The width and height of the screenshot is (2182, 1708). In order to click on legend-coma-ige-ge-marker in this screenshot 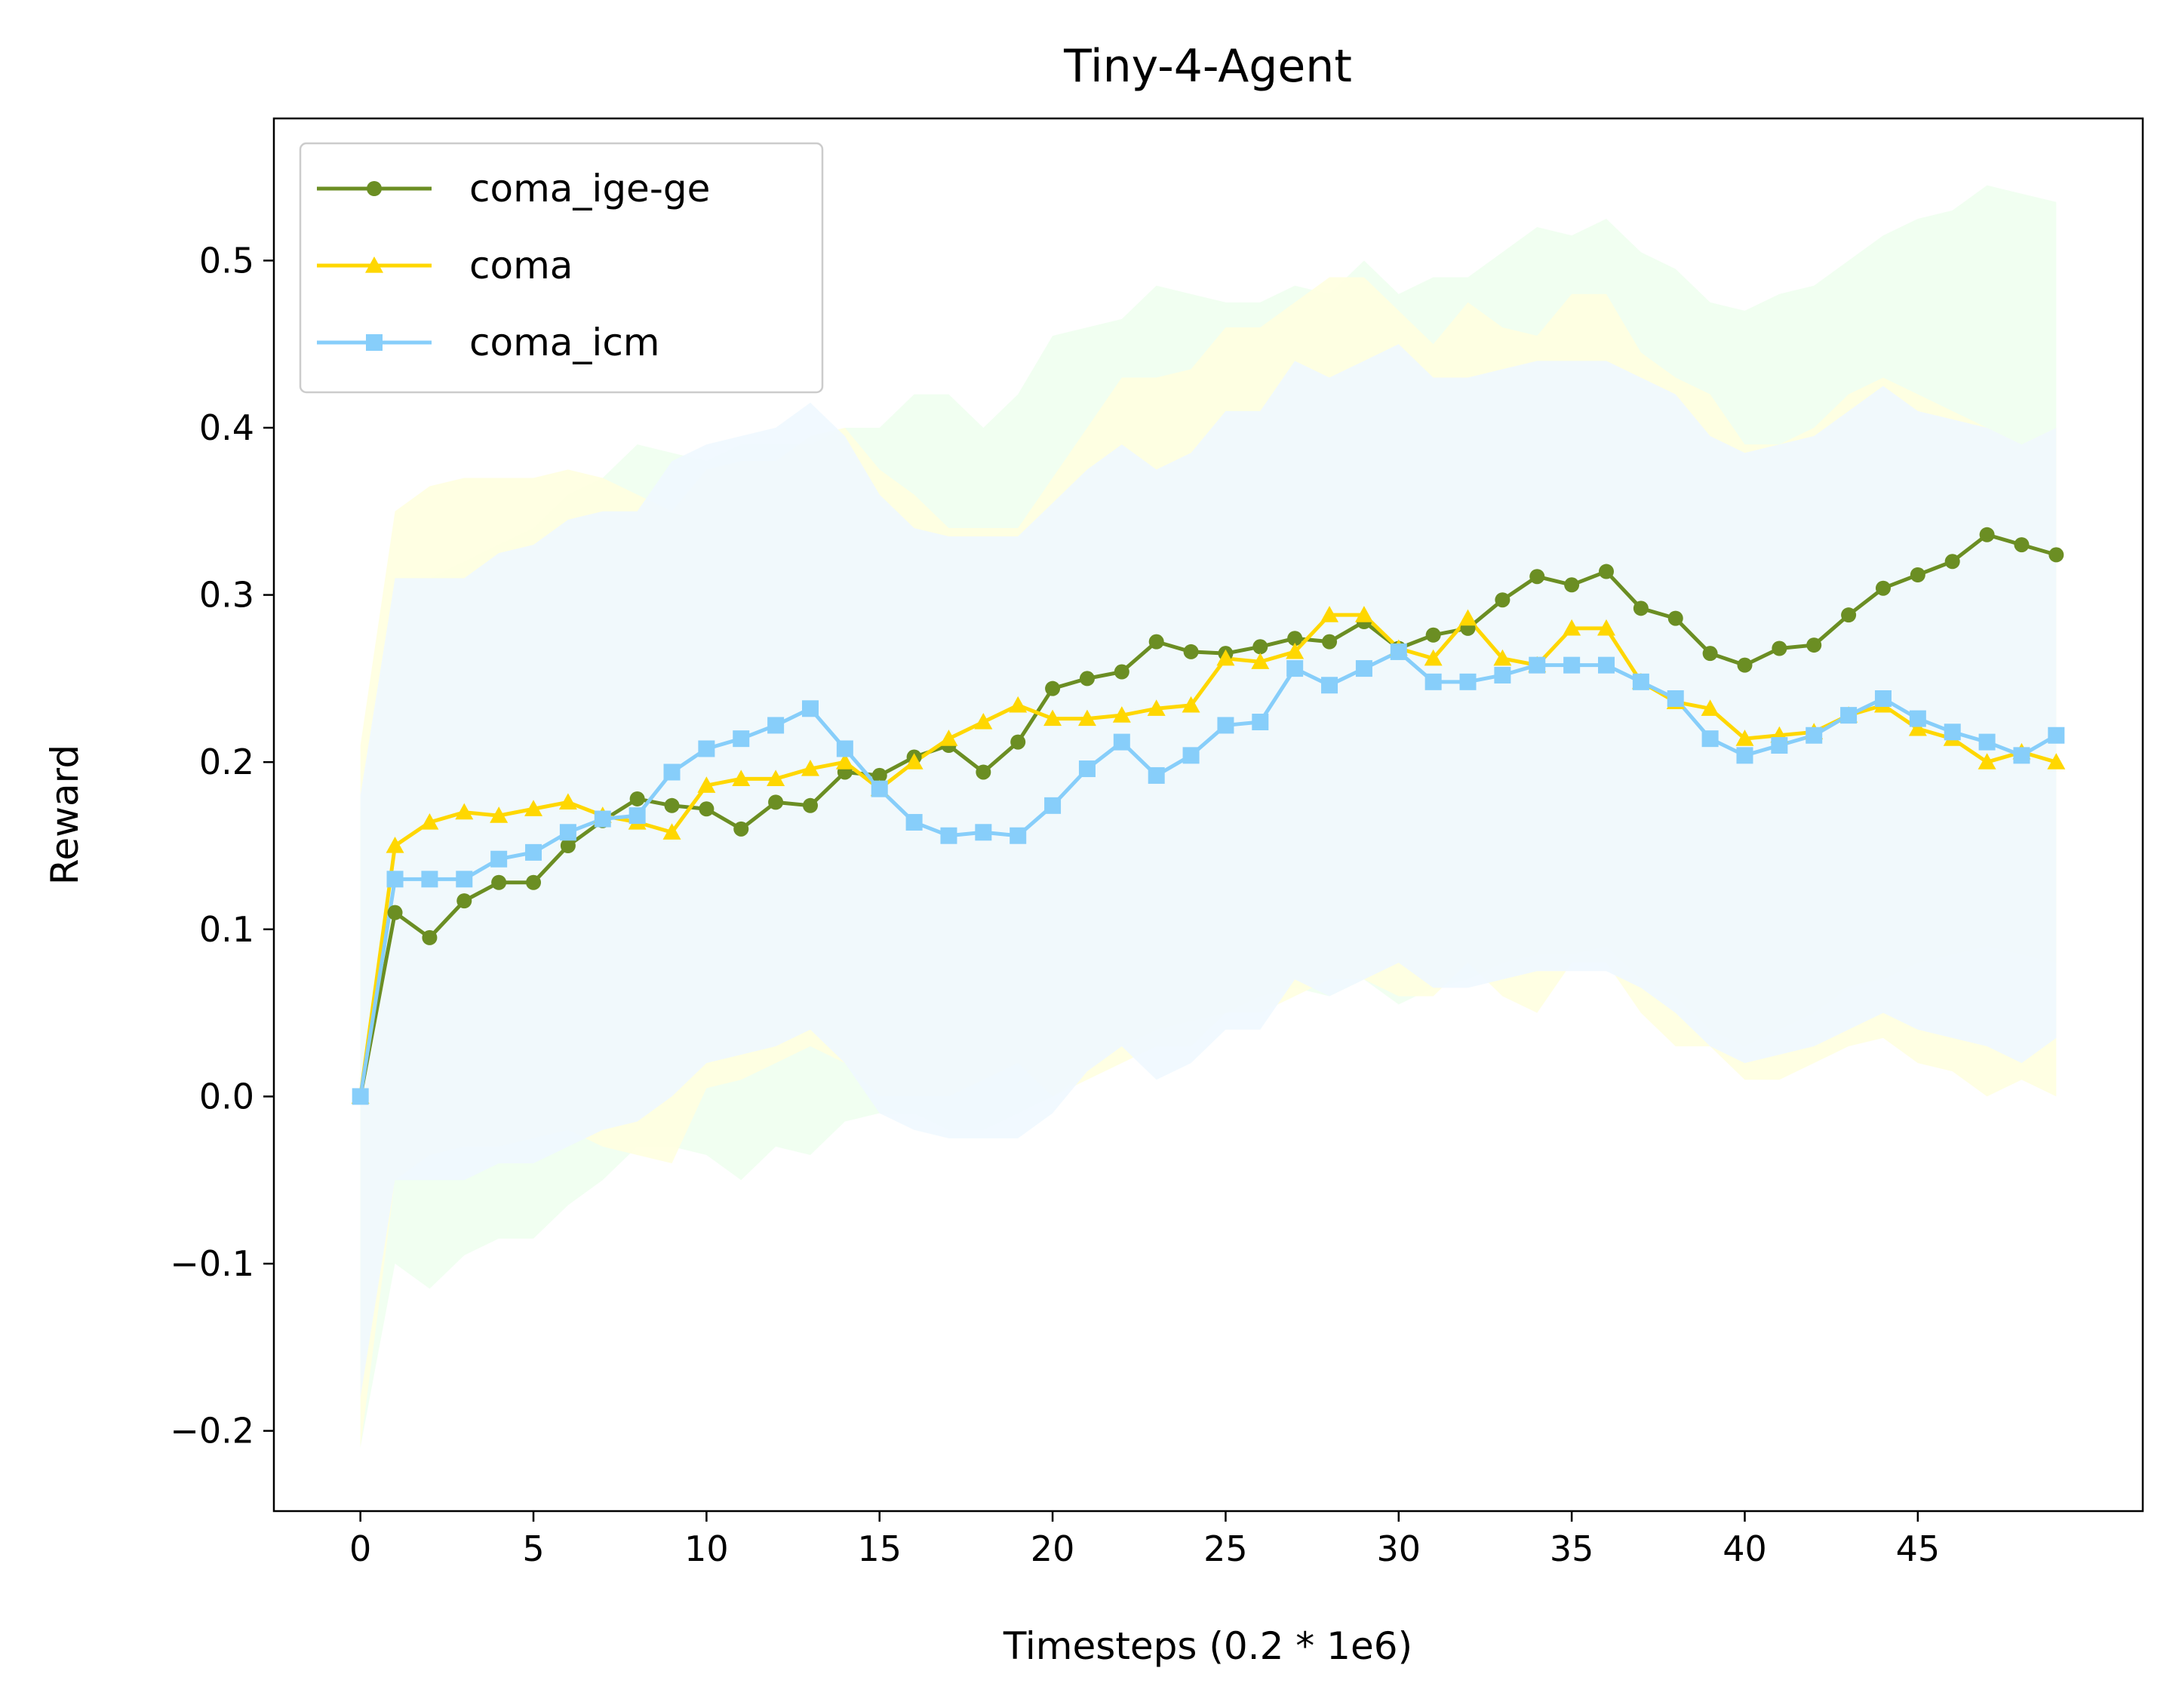, I will do `click(374, 188)`.